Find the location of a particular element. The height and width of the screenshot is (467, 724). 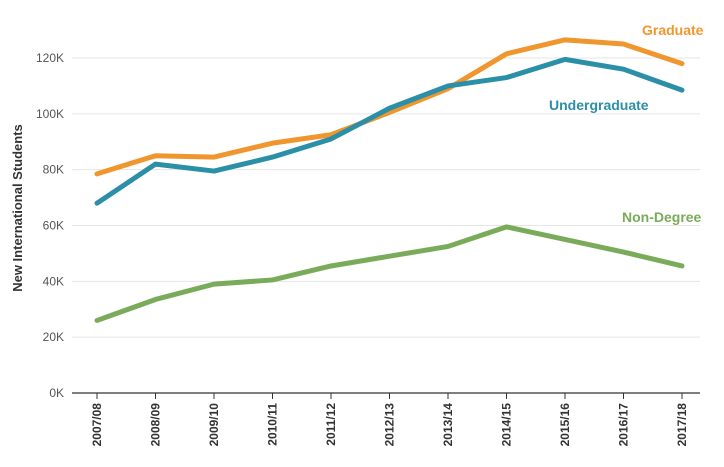

x-tick-label: 2009/10 is located at coordinates (214, 425).